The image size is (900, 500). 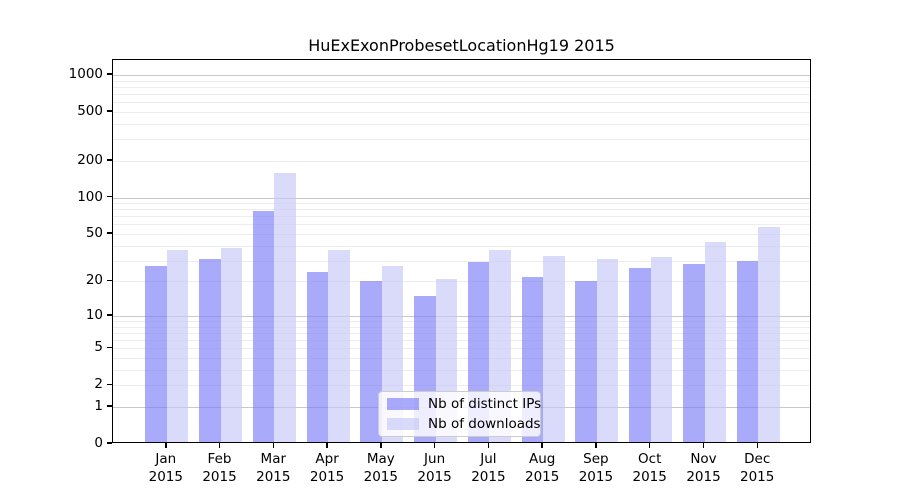 What do you see at coordinates (90, 159) in the screenshot?
I see `y-tick-label-200: 200` at bounding box center [90, 159].